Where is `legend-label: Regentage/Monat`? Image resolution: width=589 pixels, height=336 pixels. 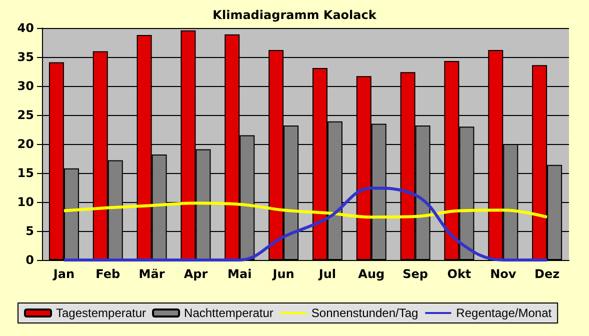 legend-label: Regentage/Monat is located at coordinates (504, 313).